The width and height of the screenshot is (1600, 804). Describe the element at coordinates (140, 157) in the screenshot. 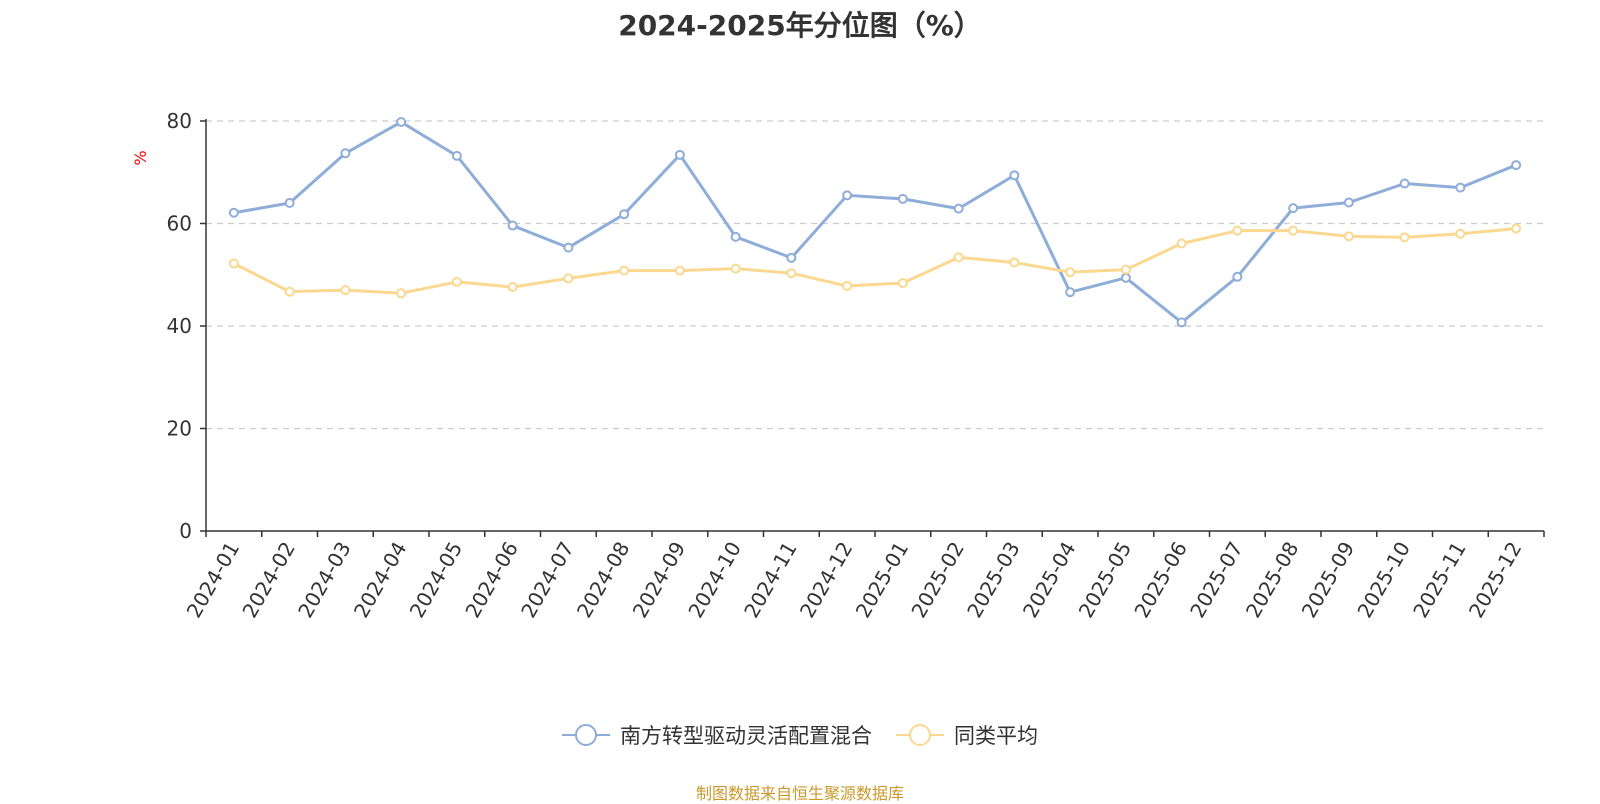

I see `y-axis-label: %` at that location.